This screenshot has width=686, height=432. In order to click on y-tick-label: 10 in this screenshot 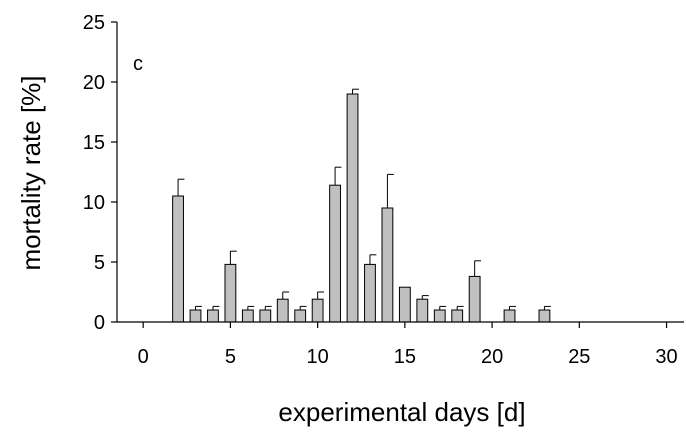, I will do `click(94, 203)`.